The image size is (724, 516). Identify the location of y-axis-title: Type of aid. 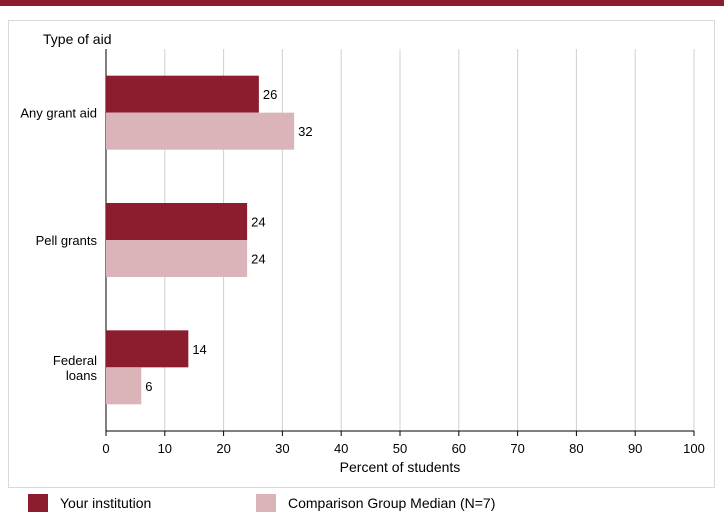
(77, 39).